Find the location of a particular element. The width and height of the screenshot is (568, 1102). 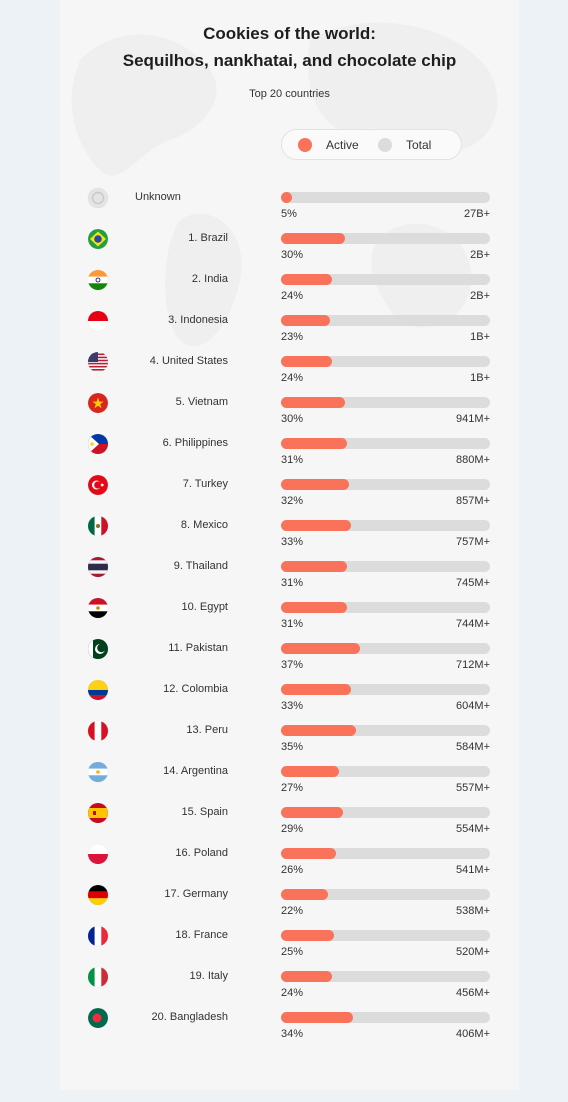

country-label: 6. Philippines is located at coordinates (195, 443).